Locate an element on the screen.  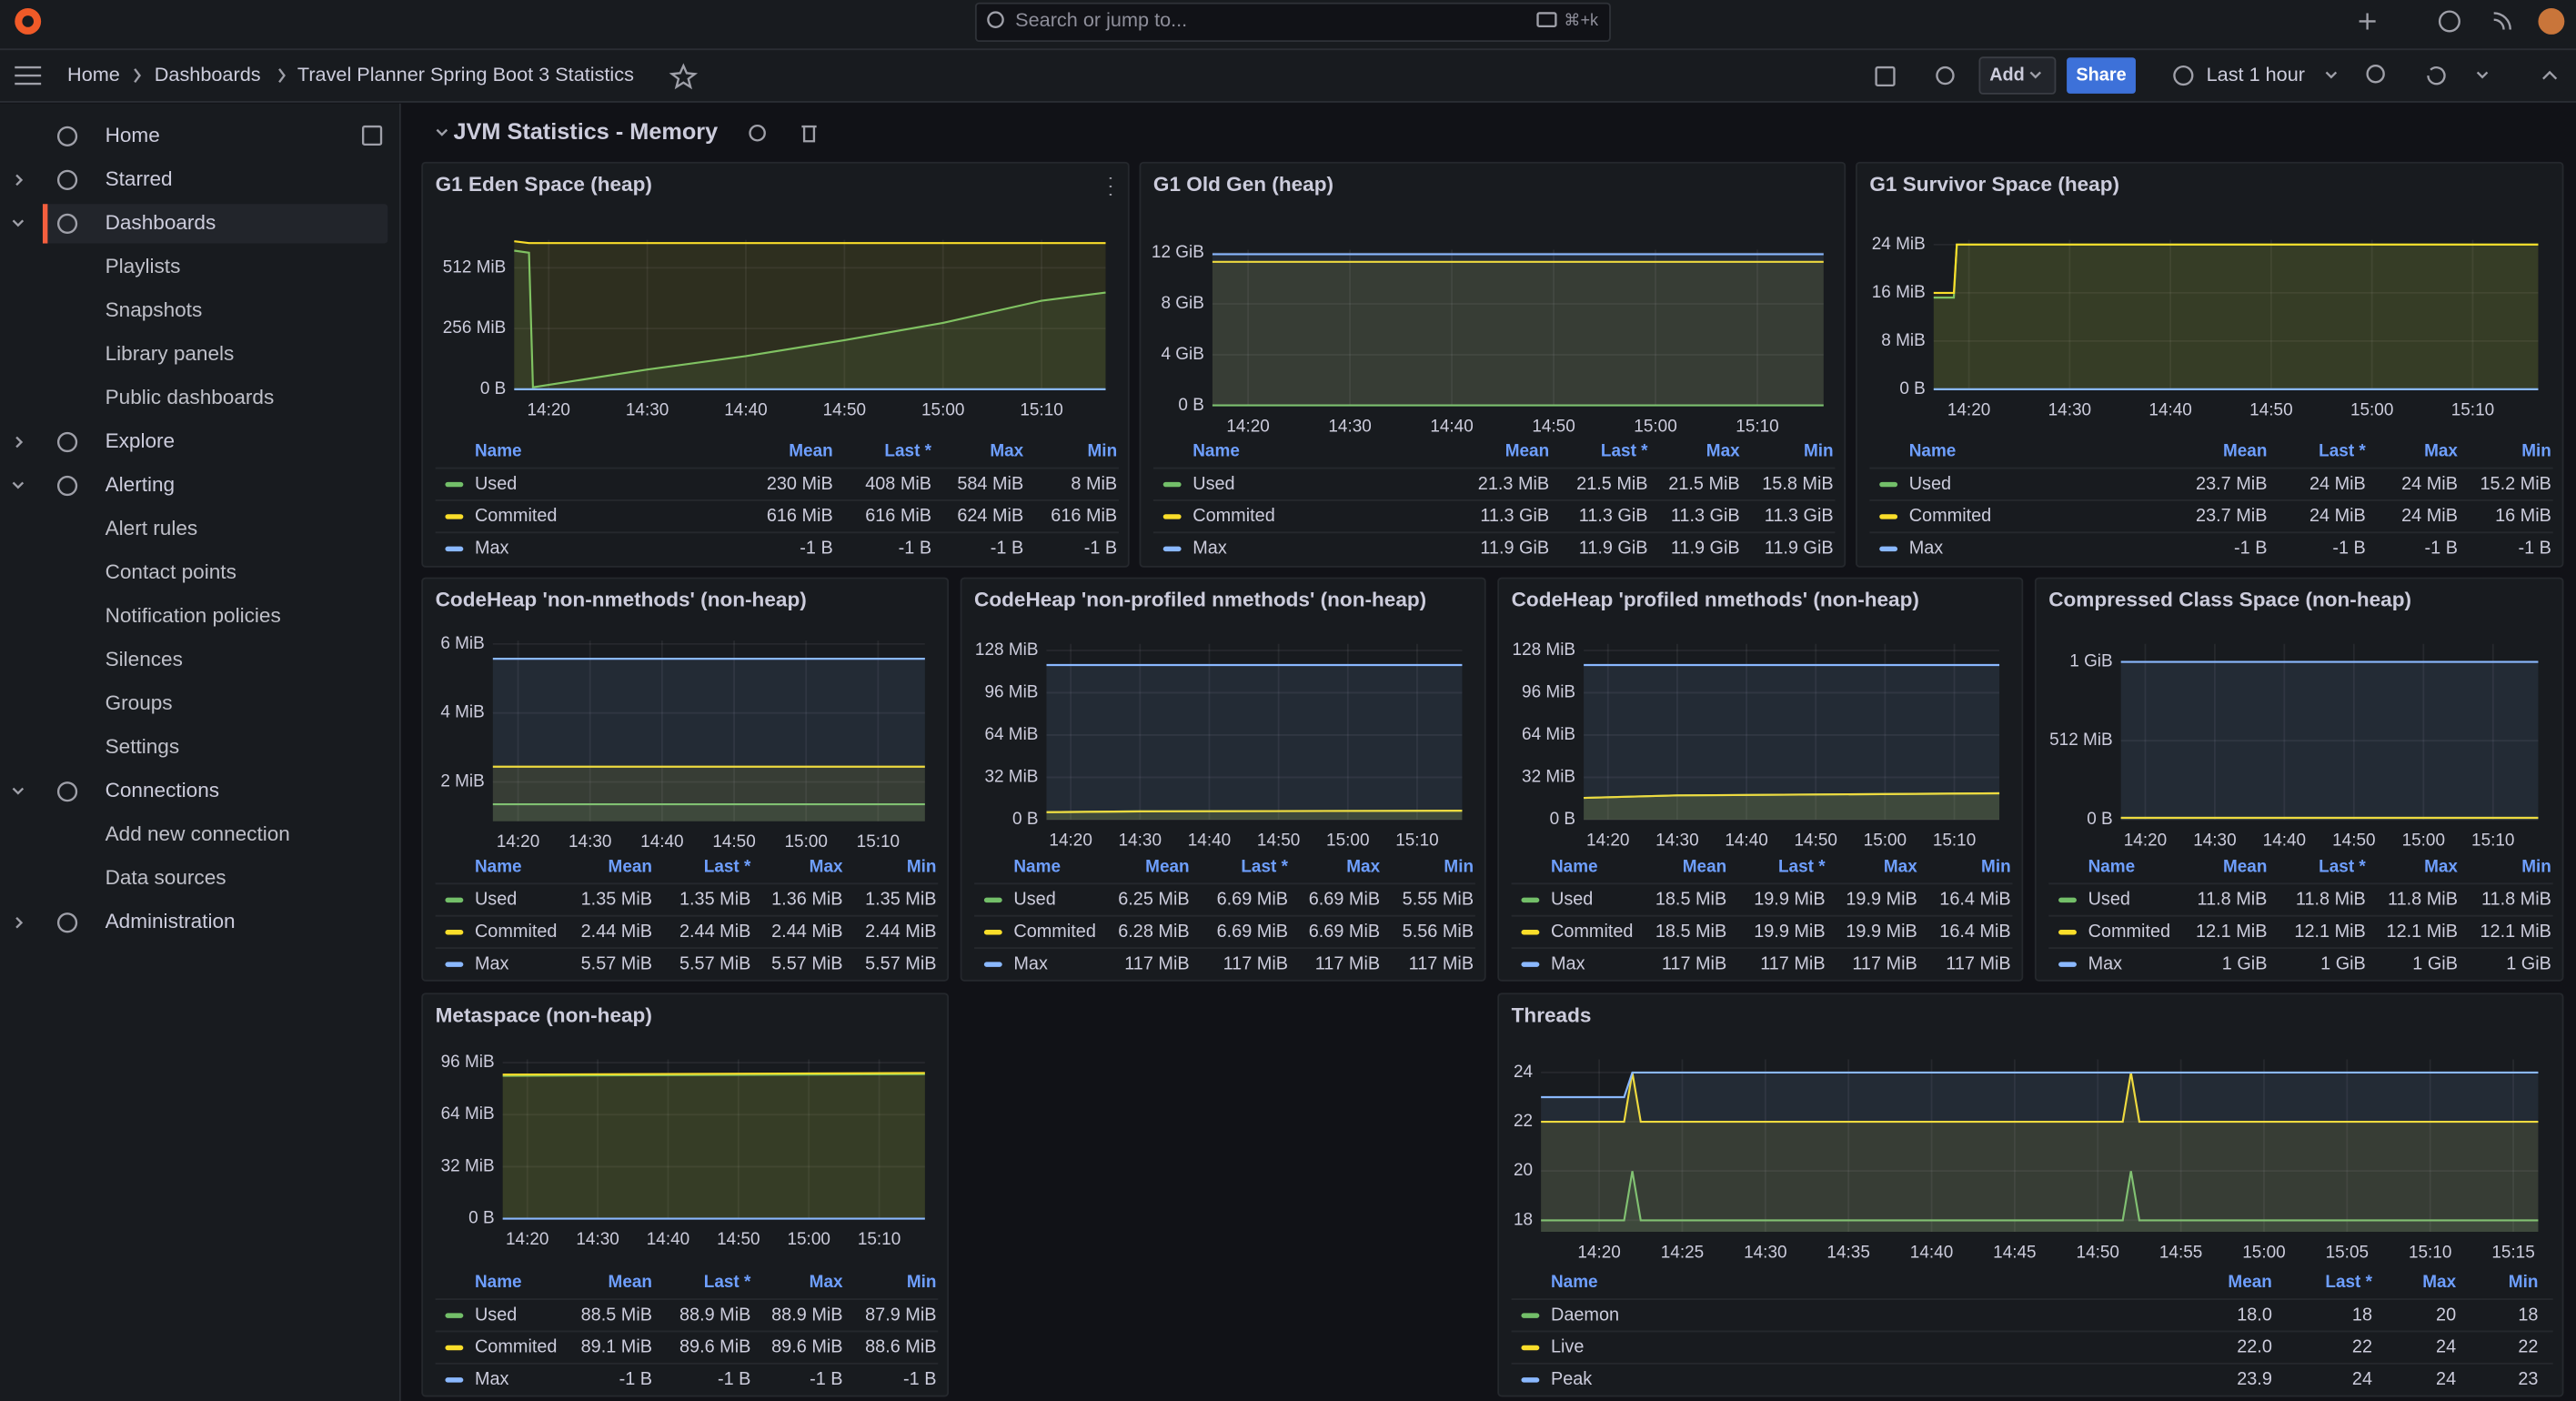
panel-title: CodeHeap 'profiled nmethods' (non-heap) is located at coordinates (1715, 600).